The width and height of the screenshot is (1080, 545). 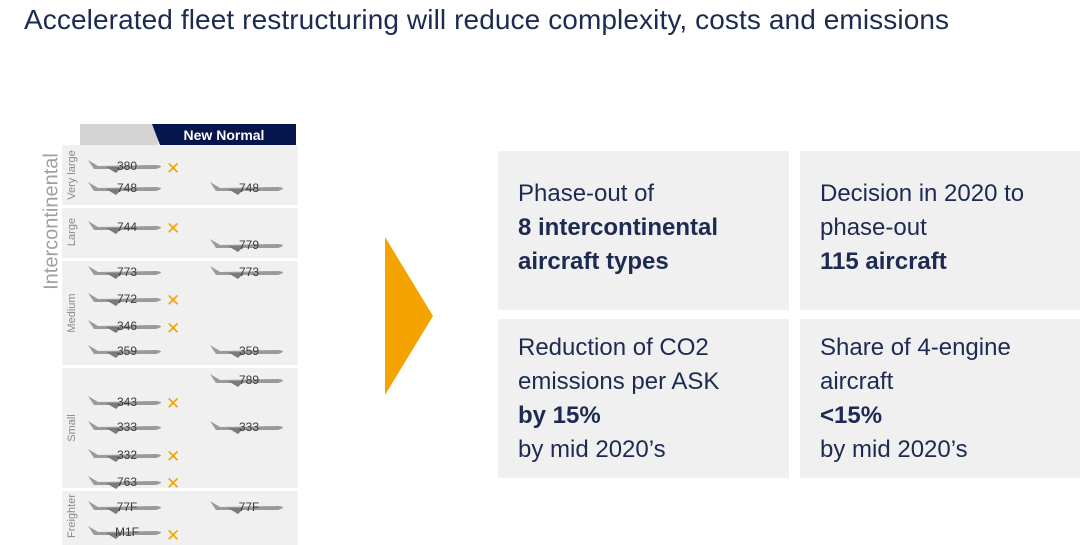 I want to click on band-label-medium: Medium, so click(x=72, y=313).